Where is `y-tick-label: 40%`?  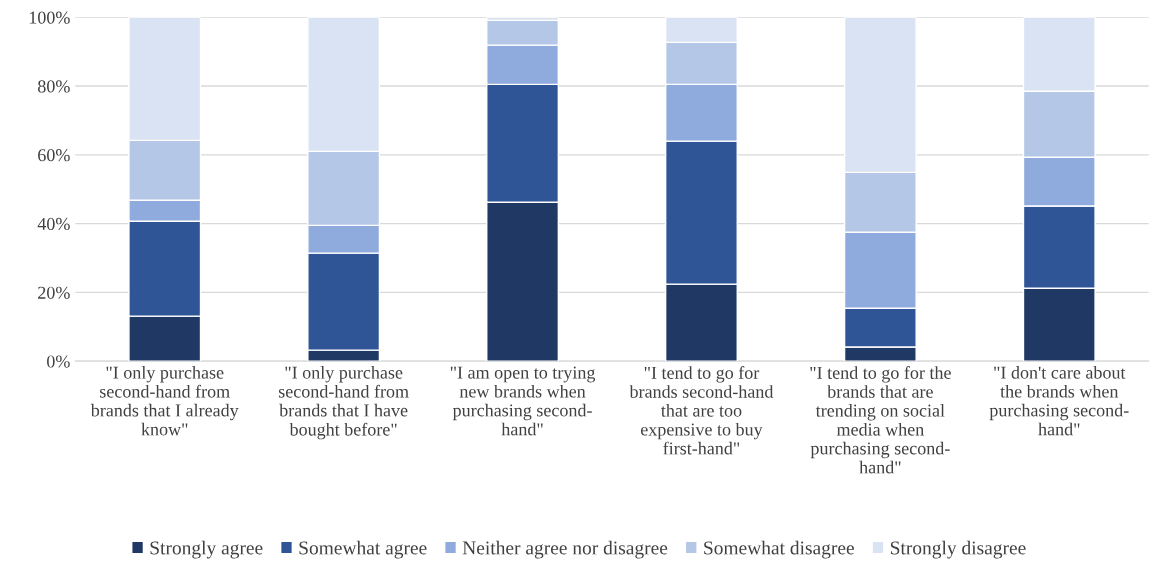
y-tick-label: 40% is located at coordinates (53, 224).